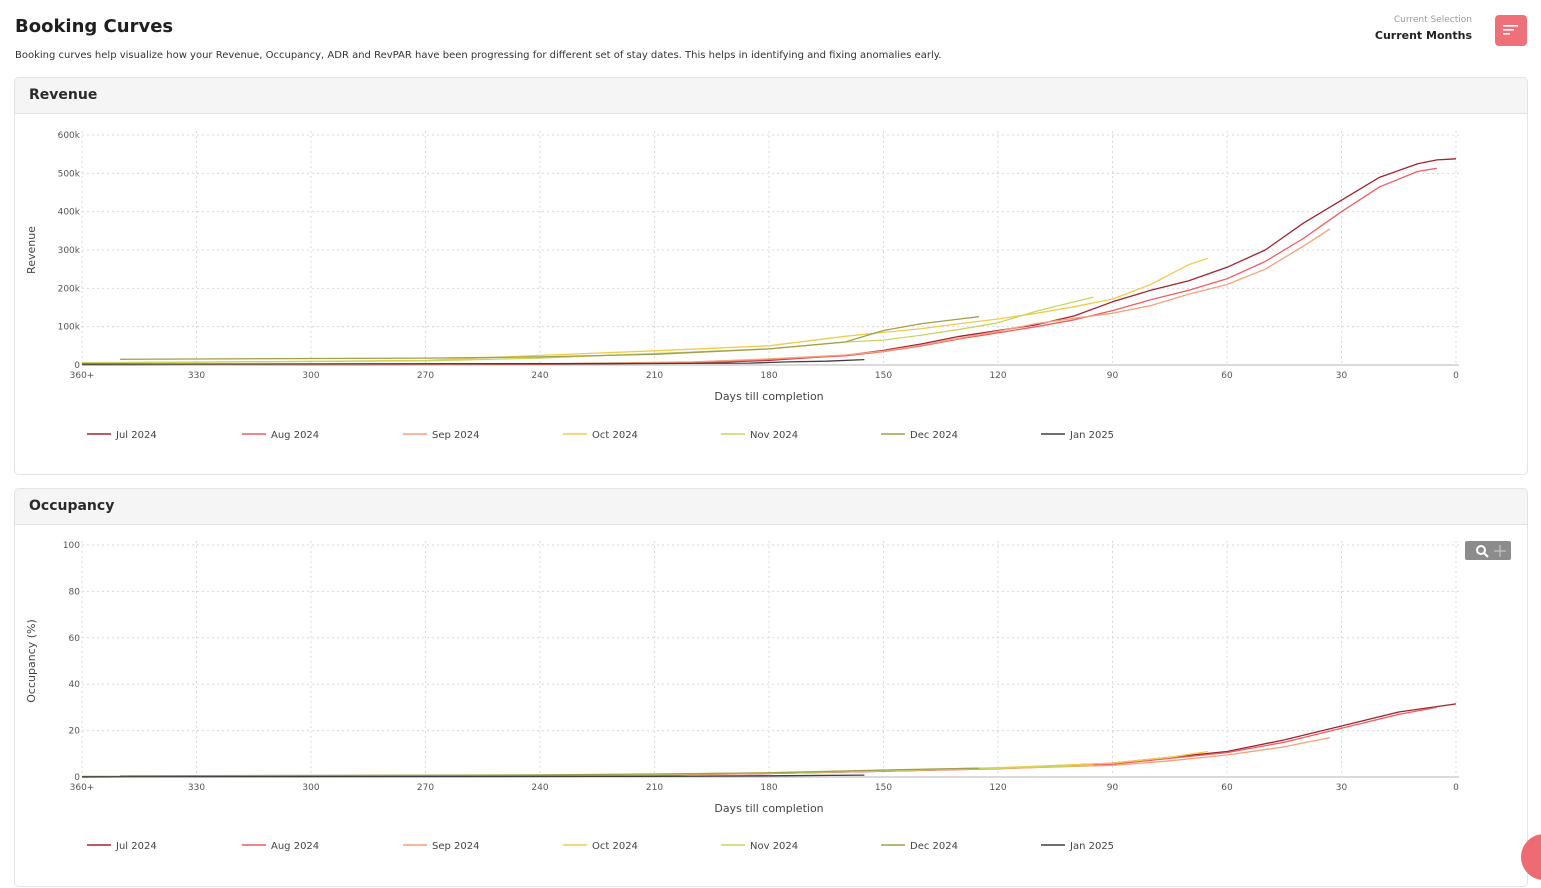 This screenshot has width=1541, height=888. What do you see at coordinates (69, 289) in the screenshot?
I see `y-tick-label: 200k` at bounding box center [69, 289].